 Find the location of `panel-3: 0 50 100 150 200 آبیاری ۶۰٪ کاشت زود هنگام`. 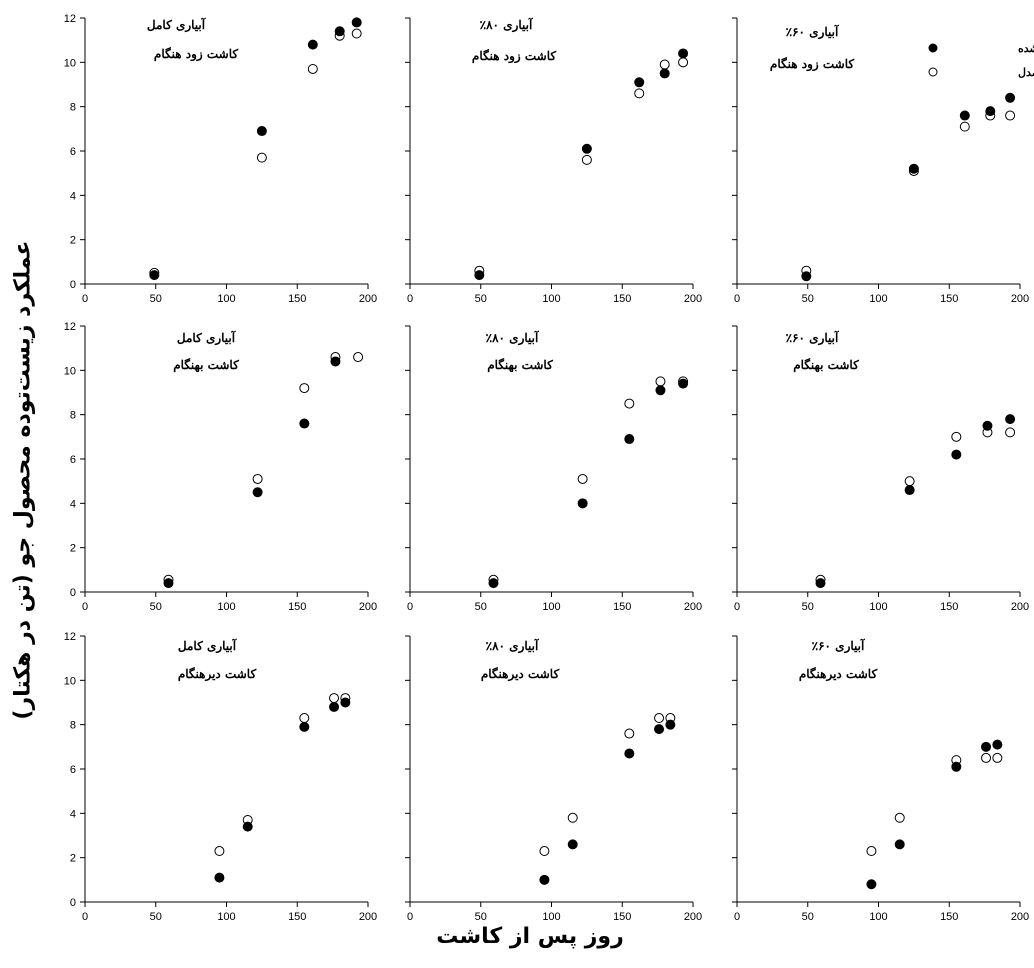

panel-3: 0 50 100 150 200 آبیاری ۶۰٪ کاشت زود هنگام is located at coordinates (880, 161).